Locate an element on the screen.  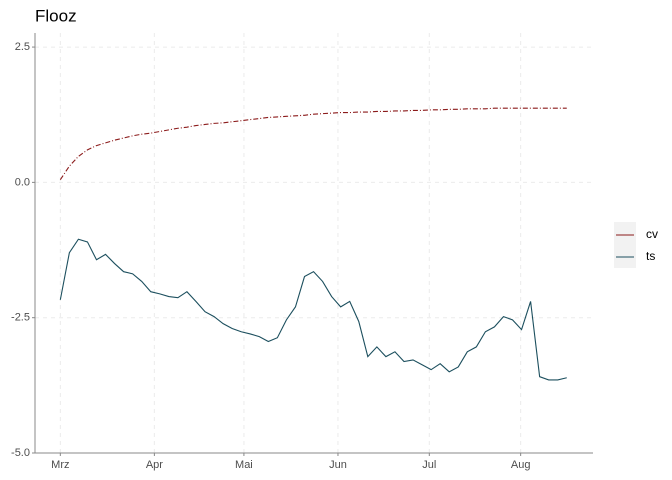
y-tick-label: -2.5 is located at coordinates (20, 318).